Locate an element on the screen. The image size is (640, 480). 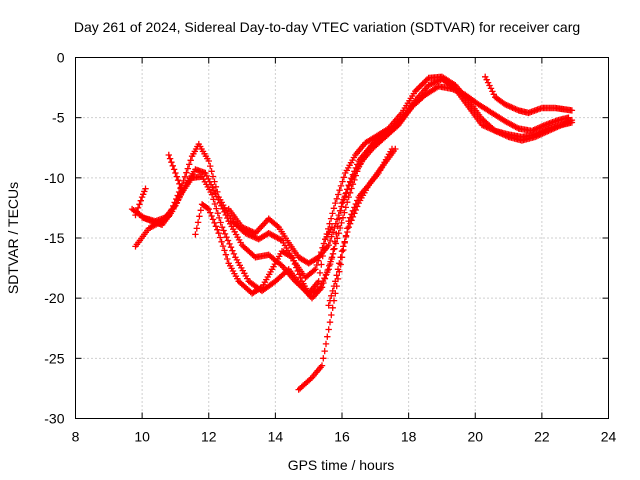
y-tick-label: -15 is located at coordinates (54, 238).